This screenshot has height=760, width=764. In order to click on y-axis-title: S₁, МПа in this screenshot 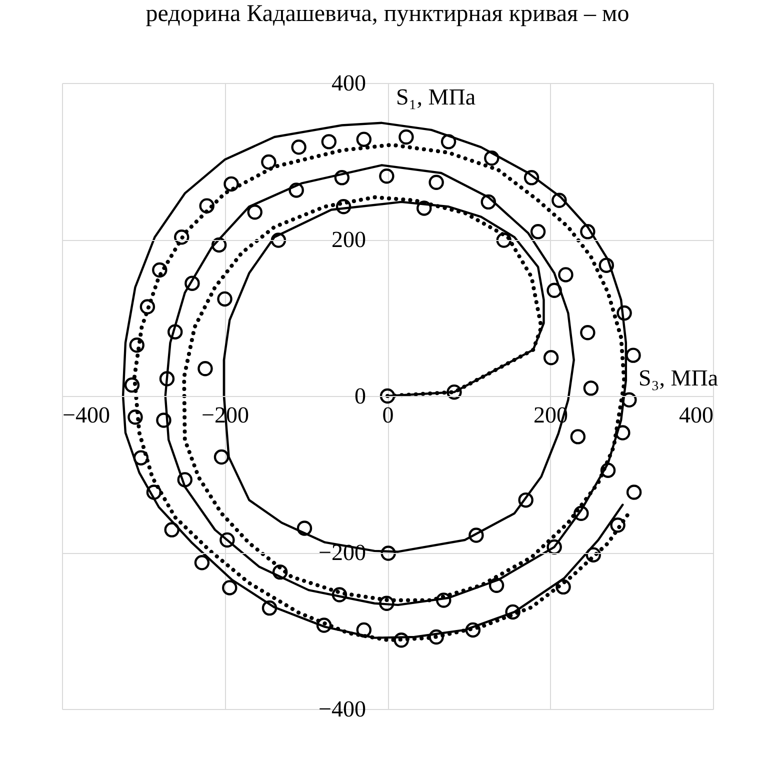, I will do `click(436, 97)`.